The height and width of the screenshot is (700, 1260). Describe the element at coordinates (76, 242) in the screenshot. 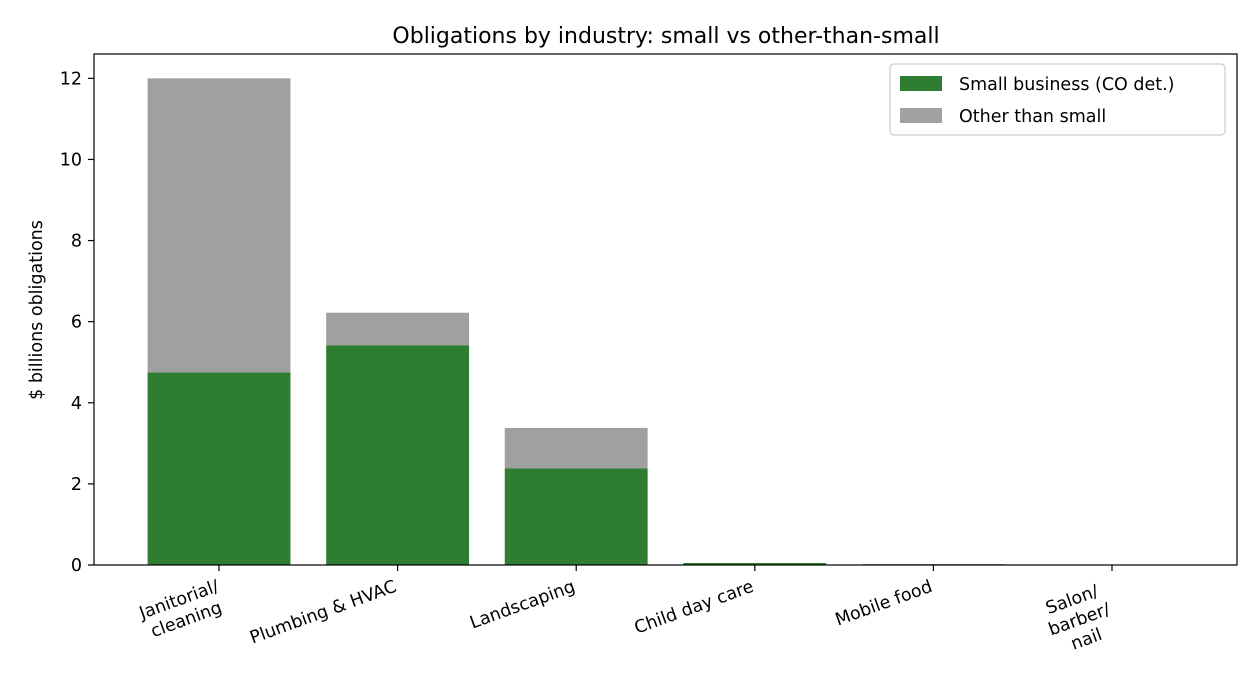

I see `y-tick-label: 8` at that location.